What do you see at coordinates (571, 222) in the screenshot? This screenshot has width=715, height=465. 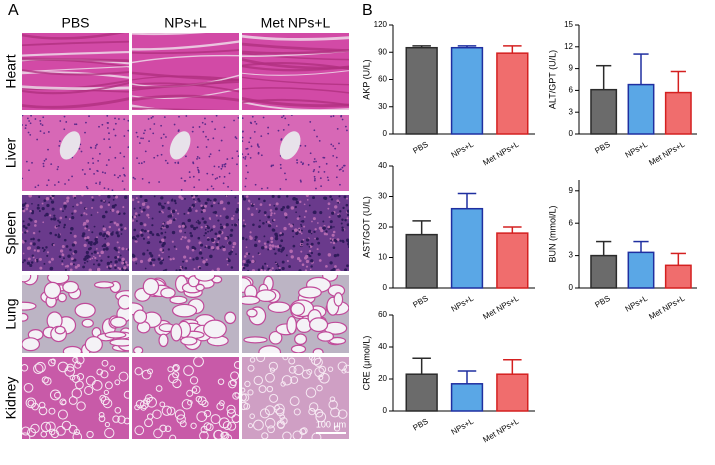 I see `y-tick-label: 6` at bounding box center [571, 222].